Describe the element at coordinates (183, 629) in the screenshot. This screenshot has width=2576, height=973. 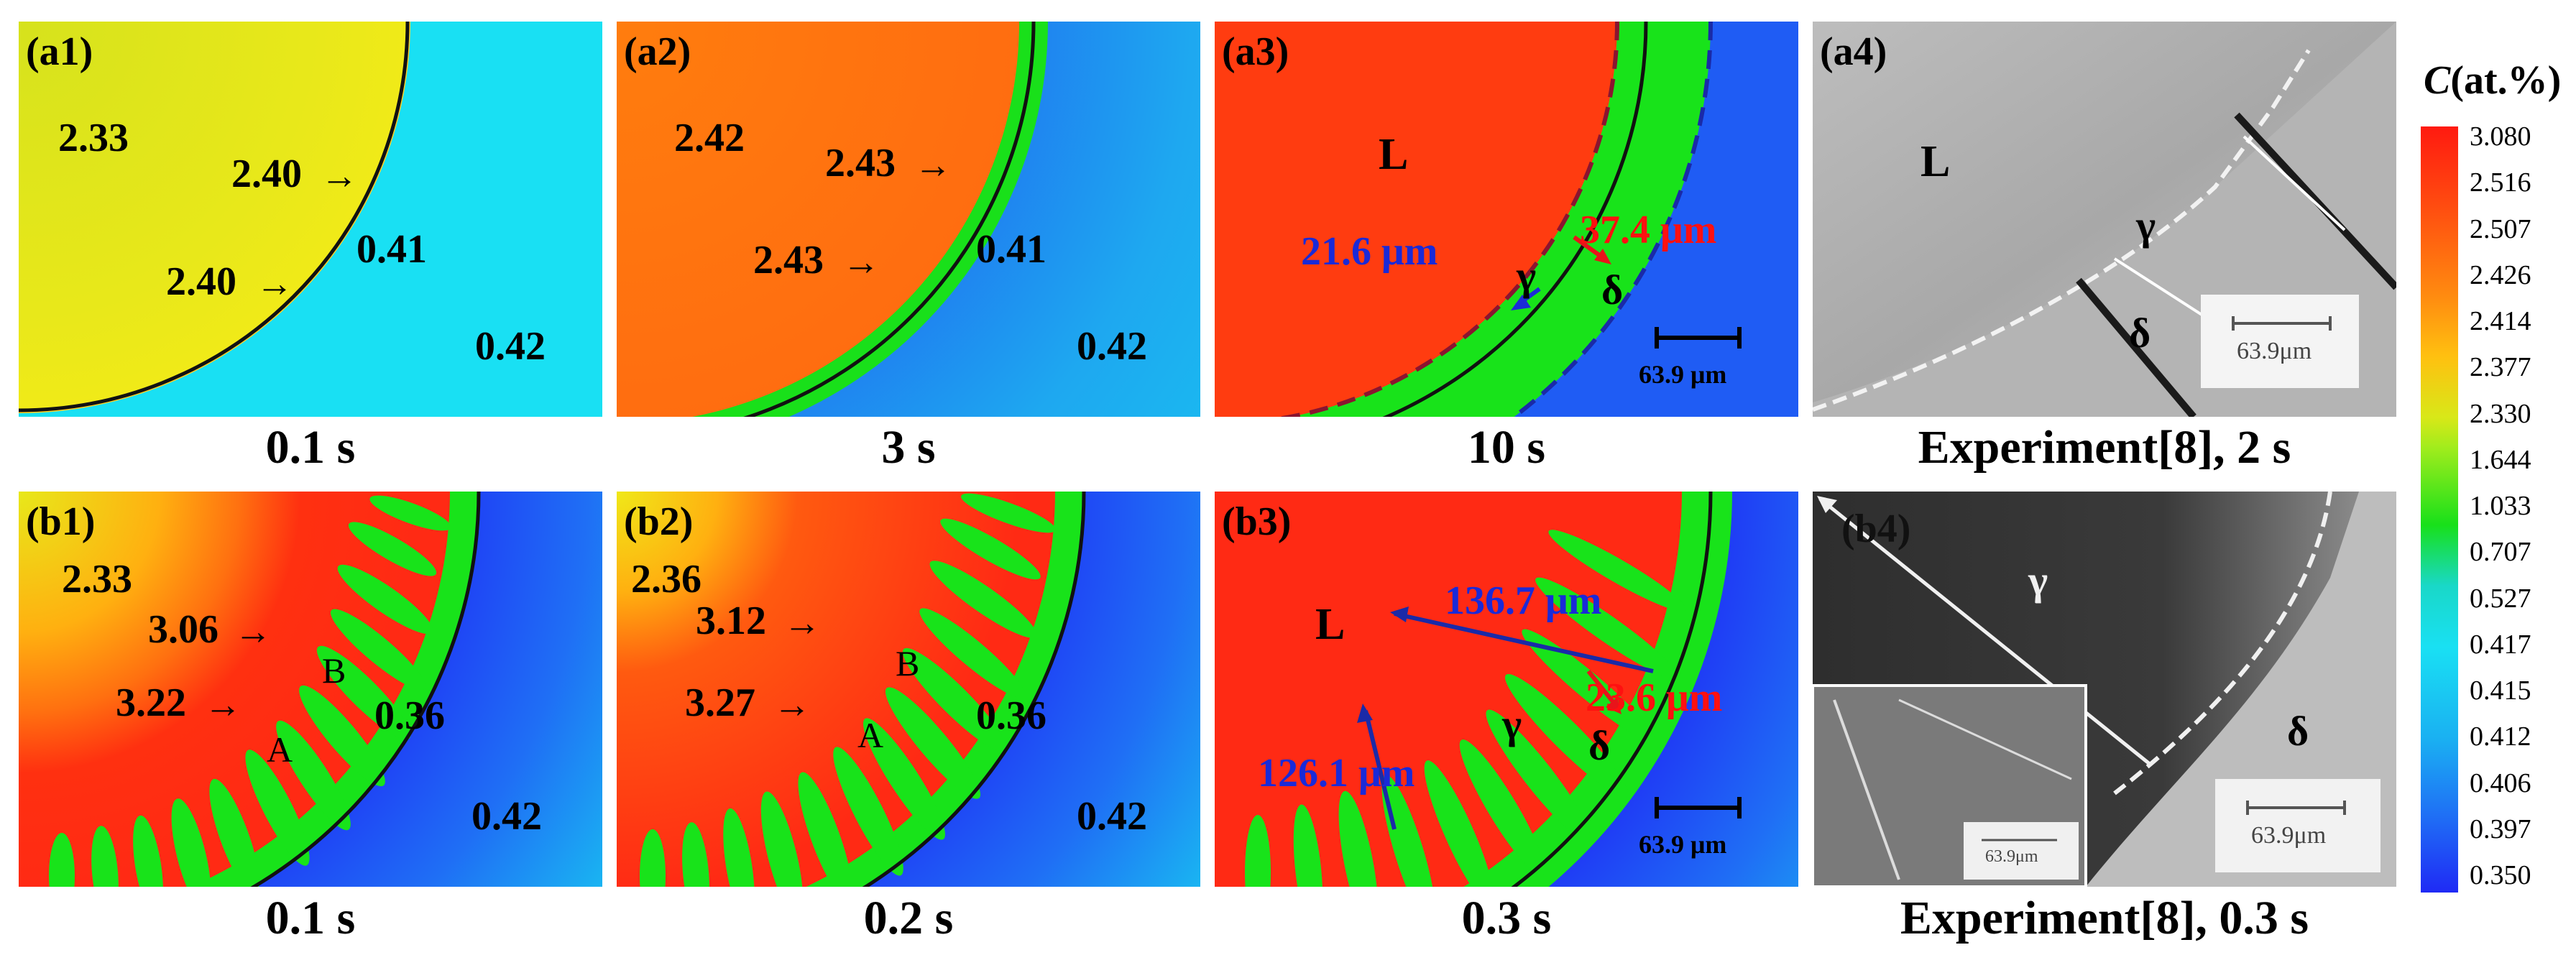
I see `value-b: 3.06` at that location.